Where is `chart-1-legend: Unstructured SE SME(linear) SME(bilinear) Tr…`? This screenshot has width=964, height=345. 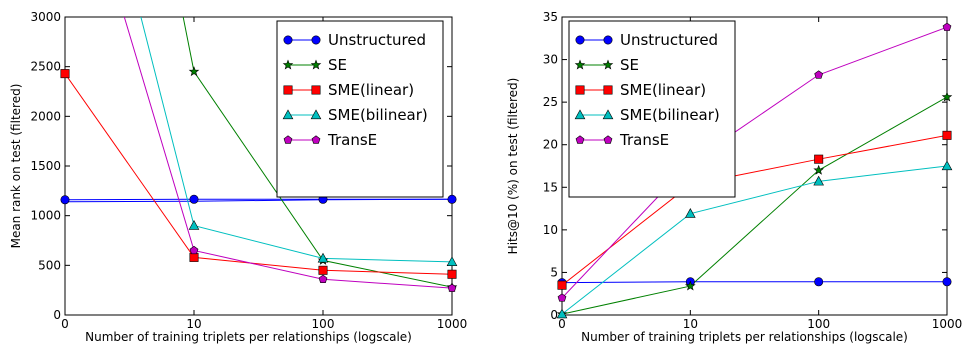
chart-1-legend: Unstructured SE SME(linear) SME(bilinear) Tr… is located at coordinates (360, 109).